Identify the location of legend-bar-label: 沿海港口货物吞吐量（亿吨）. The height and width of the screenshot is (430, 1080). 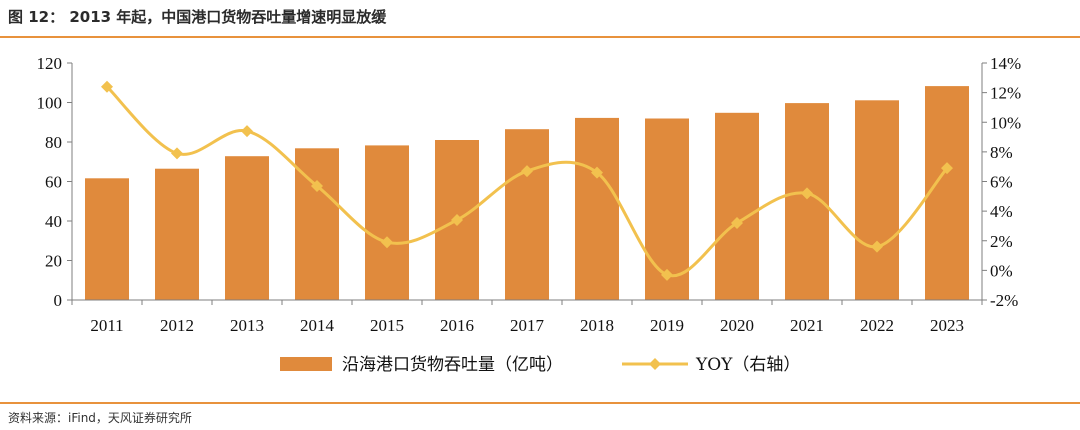
(452, 365).